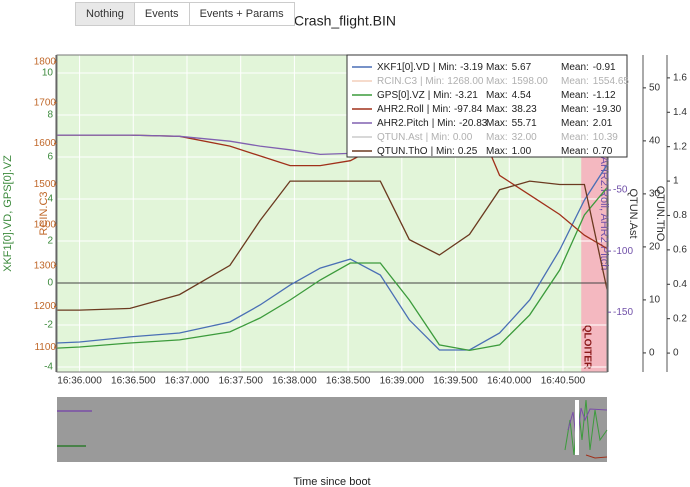  I want to click on series-name: QTUN.Ast, so click(400, 137).